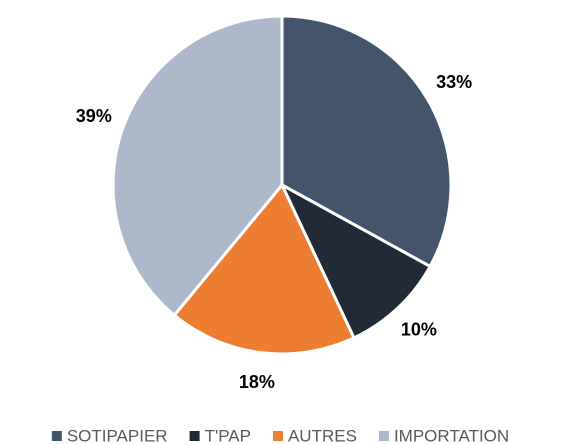 This screenshot has width=561, height=444. I want to click on legend-label: T'PAP, so click(228, 435).